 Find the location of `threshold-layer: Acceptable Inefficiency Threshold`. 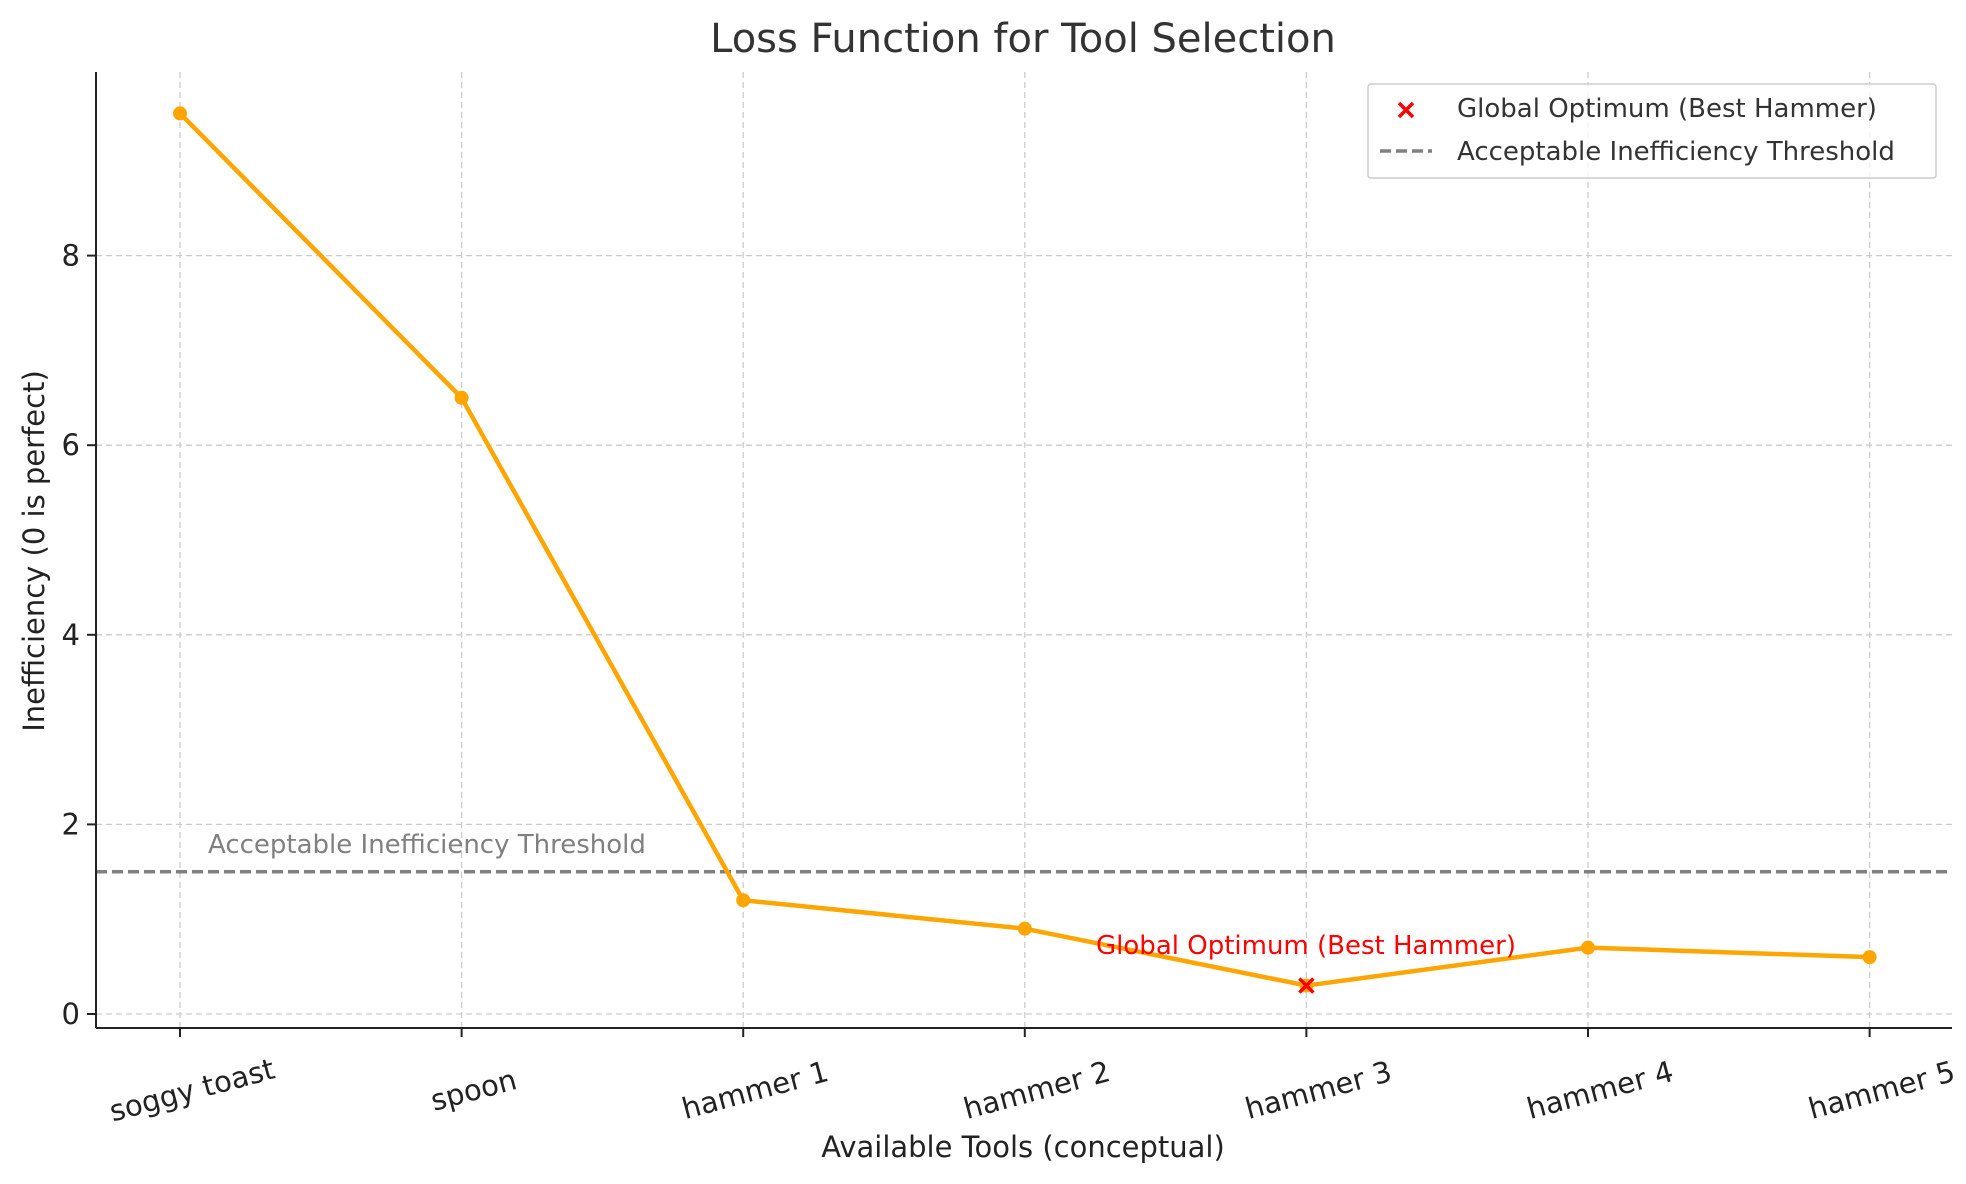

threshold-layer: Acceptable Inefficiency Threshold is located at coordinates (1024, 852).